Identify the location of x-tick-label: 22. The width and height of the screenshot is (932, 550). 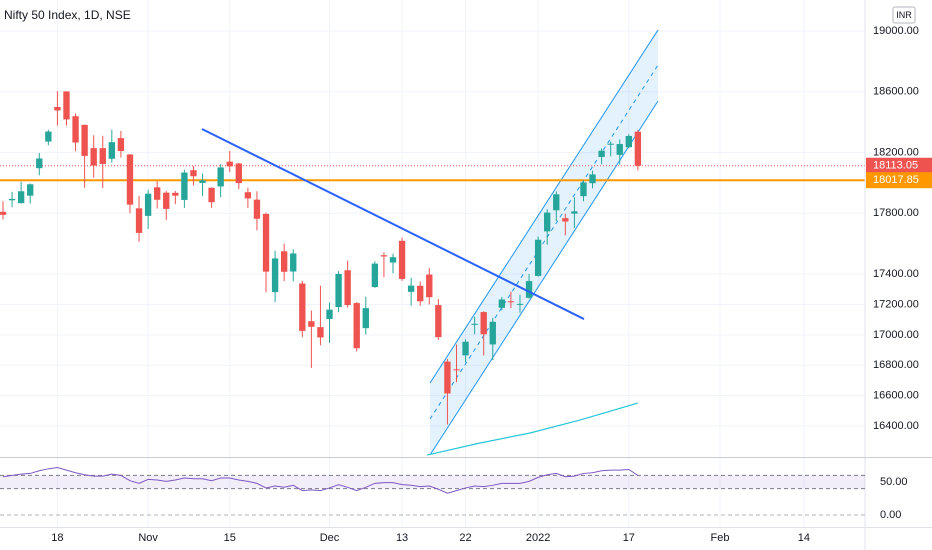
(465, 538).